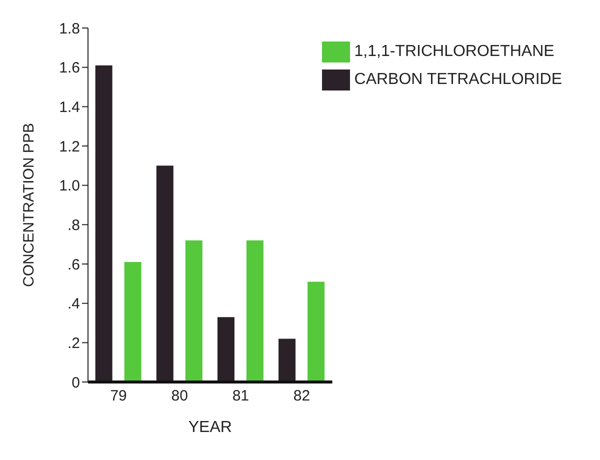 The image size is (600, 460). What do you see at coordinates (69, 147) in the screenshot?
I see `y-tick-label: 1.2` at bounding box center [69, 147].